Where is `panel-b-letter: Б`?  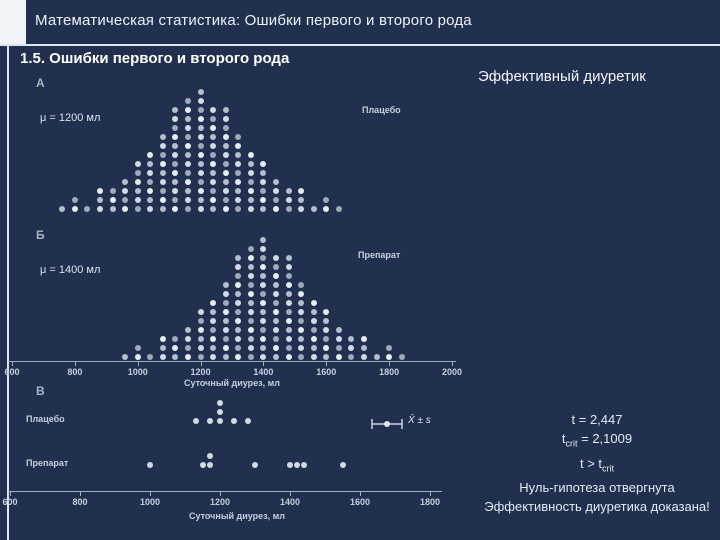
panel-b-letter: Б is located at coordinates (40, 235).